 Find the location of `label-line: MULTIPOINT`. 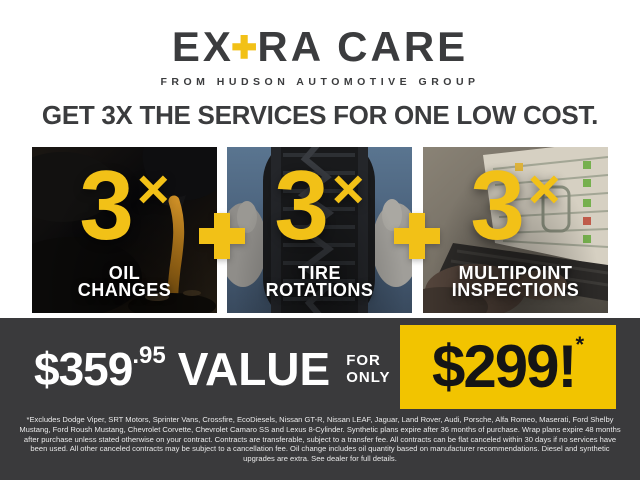

label-line: MULTIPOINT is located at coordinates (515, 273).